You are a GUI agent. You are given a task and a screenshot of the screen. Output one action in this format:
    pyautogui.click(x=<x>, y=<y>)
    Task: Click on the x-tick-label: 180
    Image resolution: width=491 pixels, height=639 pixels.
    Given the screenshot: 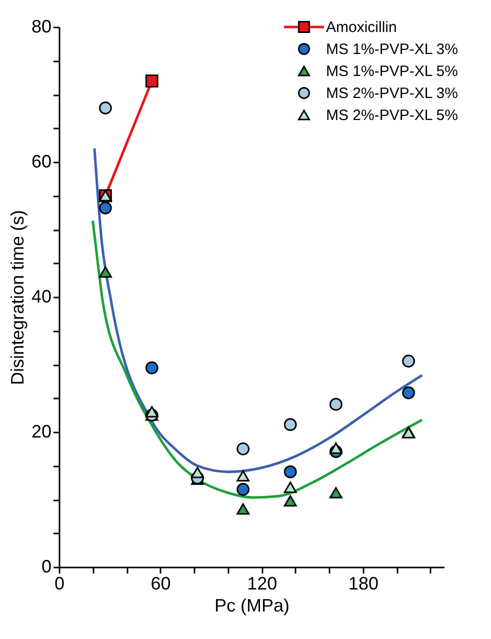 What is the action you would take?
    pyautogui.click(x=363, y=584)
    